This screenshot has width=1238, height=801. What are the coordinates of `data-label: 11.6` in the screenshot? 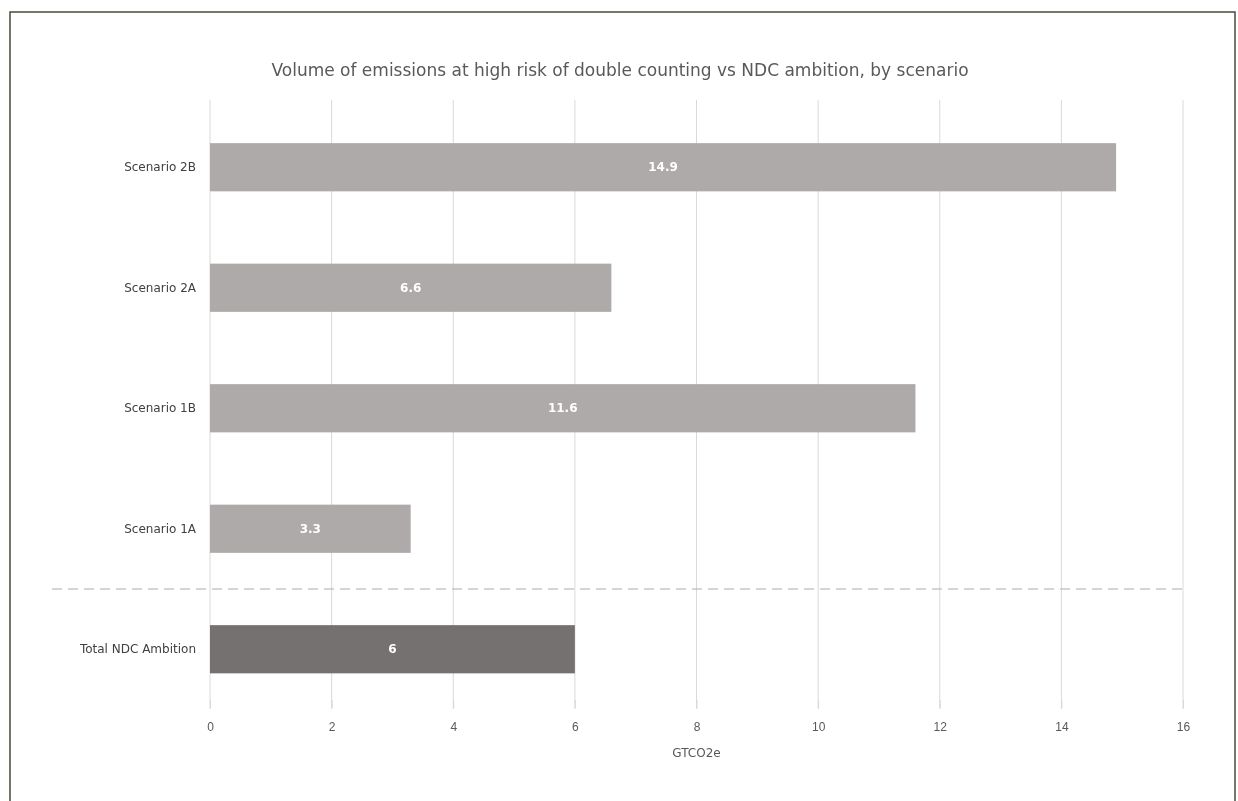 It's located at (562, 408).